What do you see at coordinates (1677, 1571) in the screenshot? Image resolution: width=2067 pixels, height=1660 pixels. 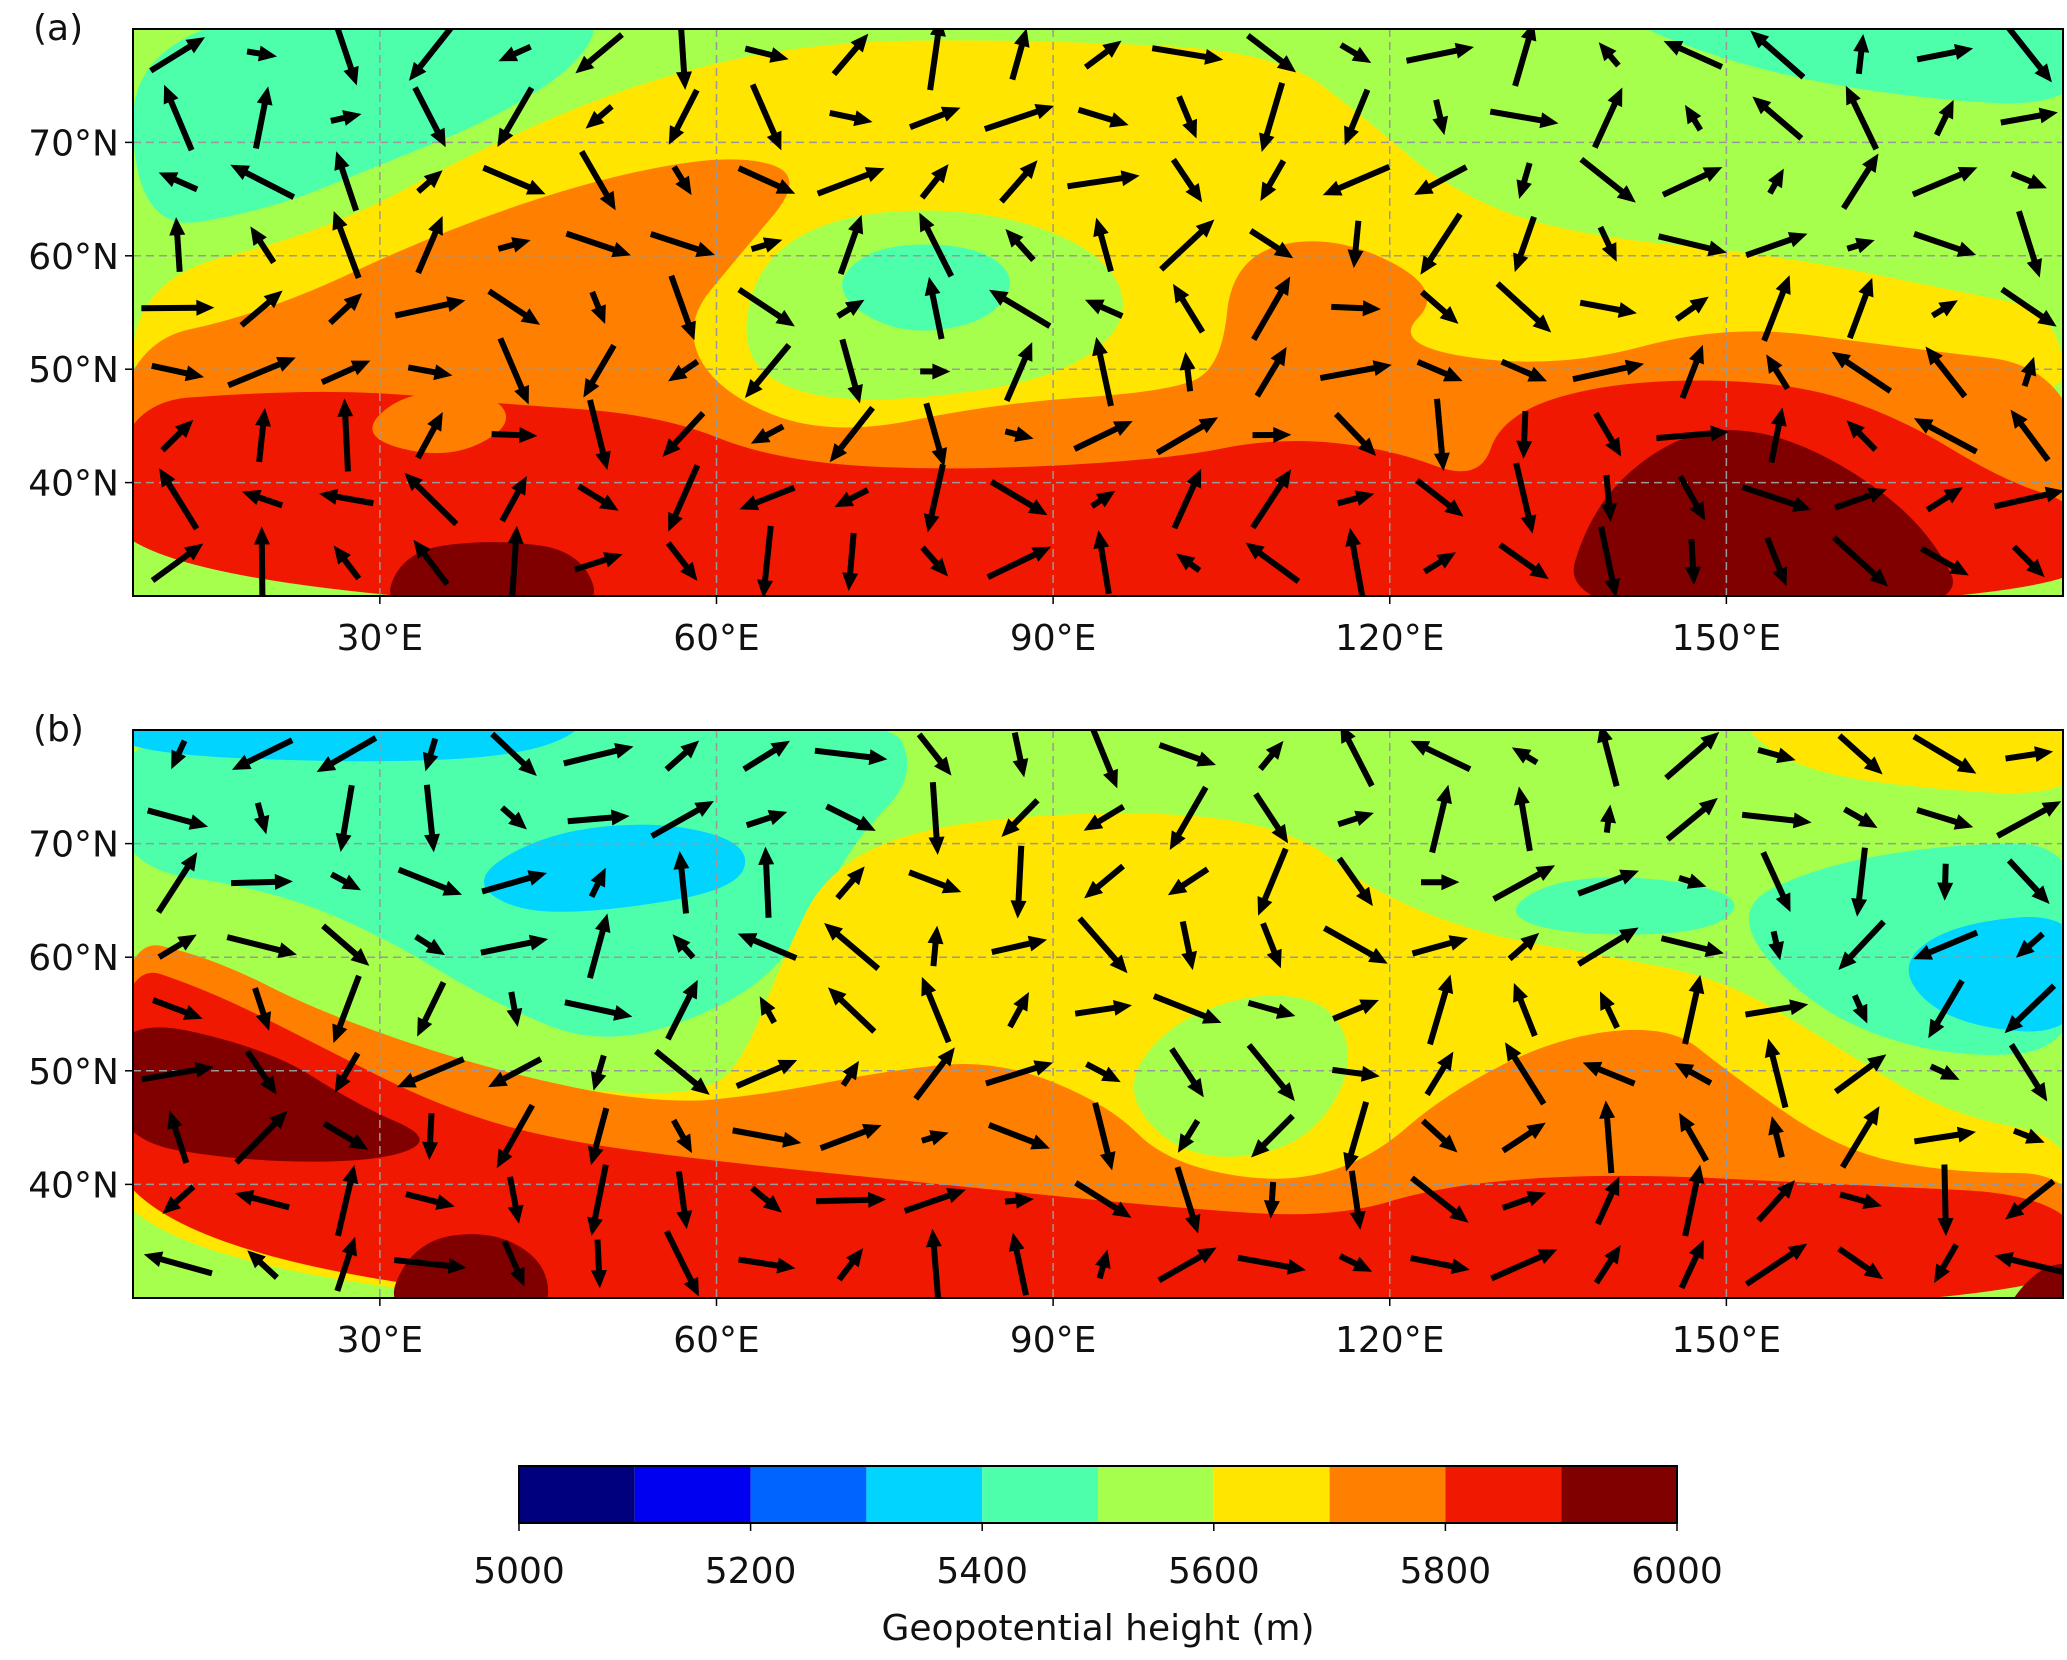 I see `colorbar-tick-label: 6000` at bounding box center [1677, 1571].